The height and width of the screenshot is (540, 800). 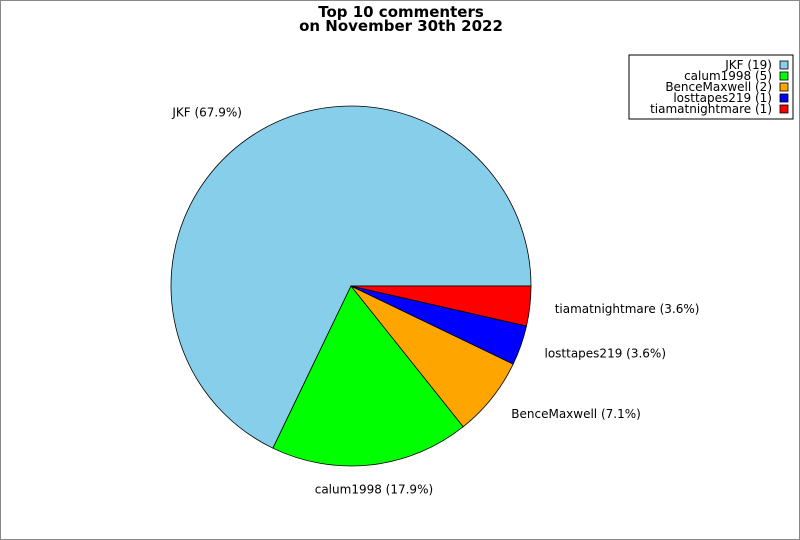 I want to click on slice-label: calum1998 (17.9%), so click(x=374, y=490).